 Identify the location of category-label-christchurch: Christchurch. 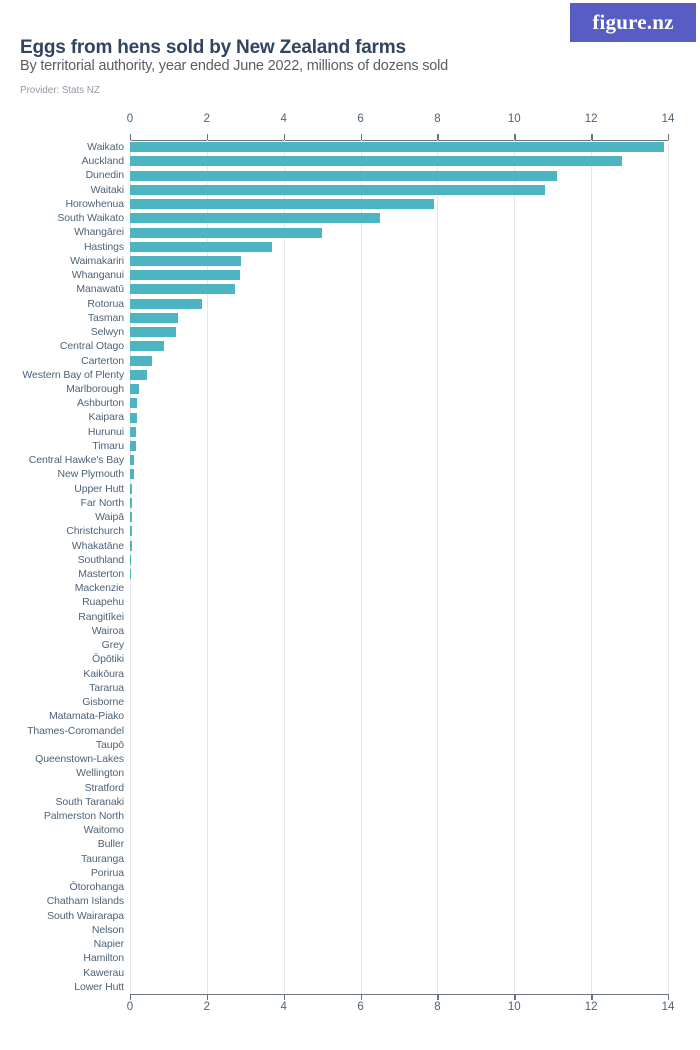
(95, 531).